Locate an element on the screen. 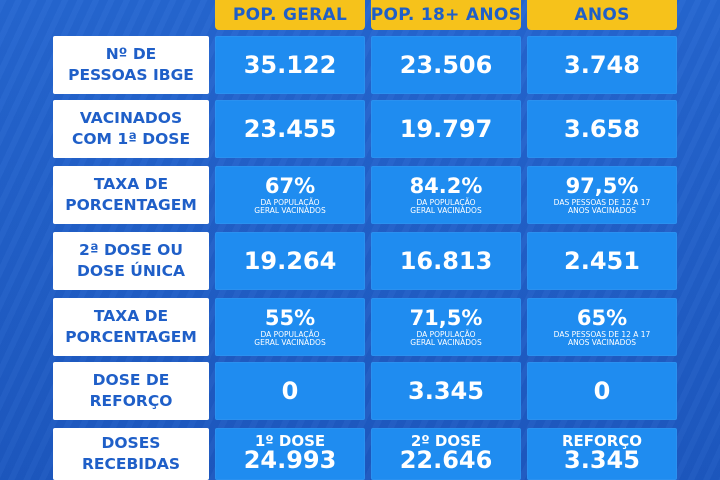 Image resolution: width=720 pixels, height=480 pixels. cell-percentage: 55% DA POPULAÇÃO GERAL VACINADOS is located at coordinates (290, 327).